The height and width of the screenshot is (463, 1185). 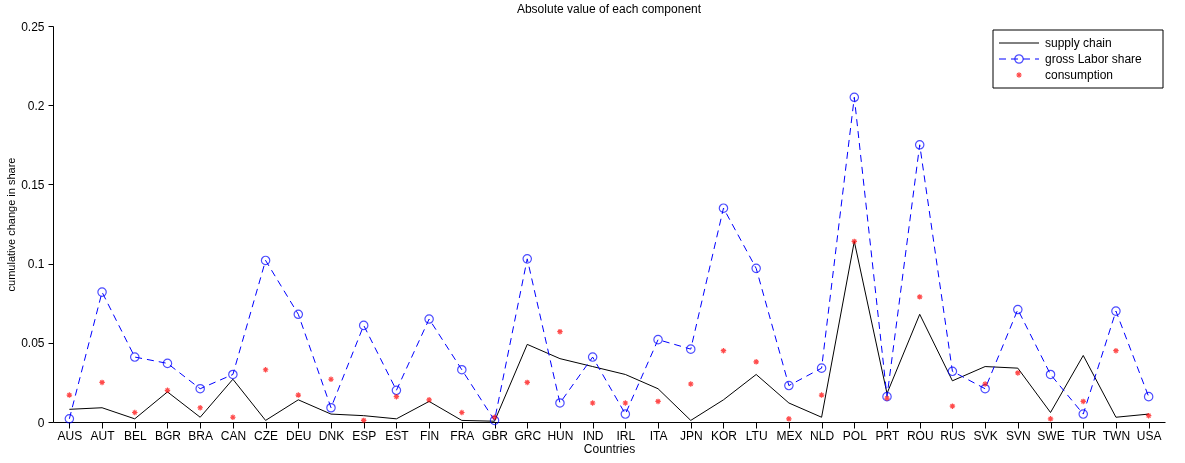 What do you see at coordinates (70, 435) in the screenshot?
I see `x-tick-label: AUS` at bounding box center [70, 435].